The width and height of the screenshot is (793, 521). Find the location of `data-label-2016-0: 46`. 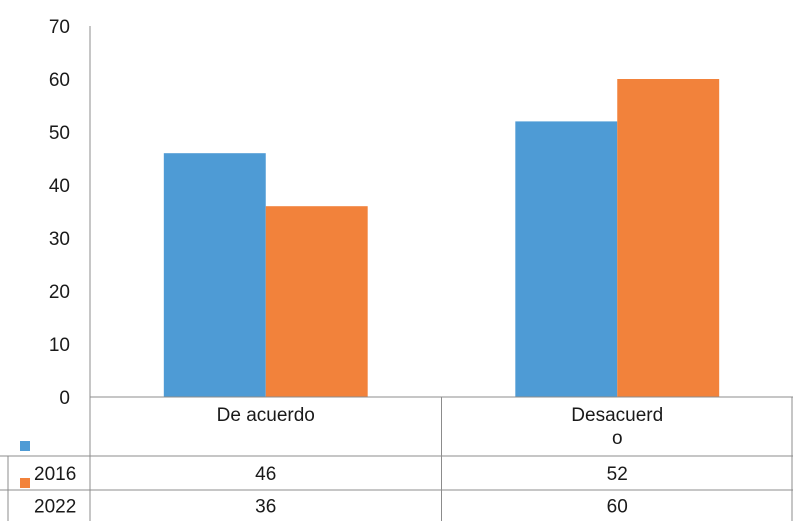

data-label-2016-0: 46 is located at coordinates (265, 474).